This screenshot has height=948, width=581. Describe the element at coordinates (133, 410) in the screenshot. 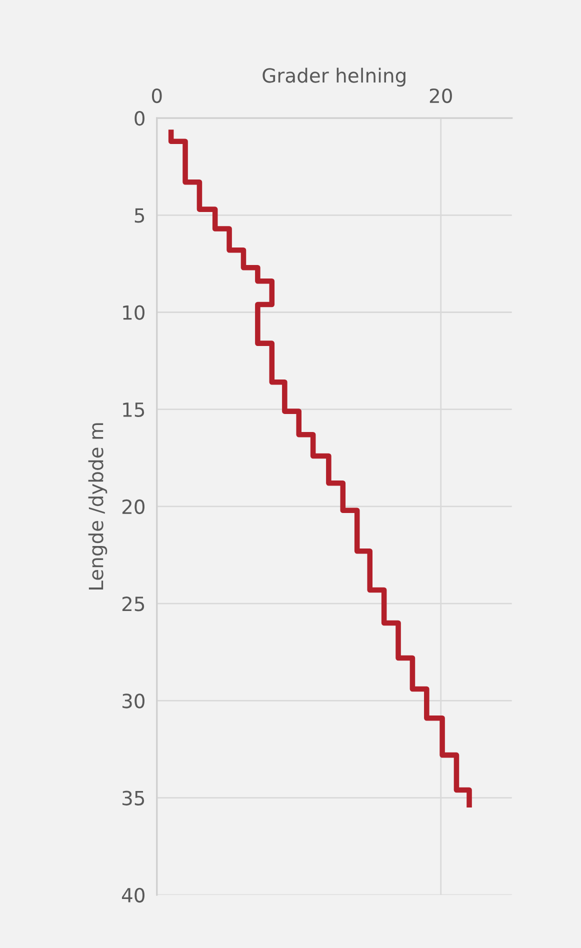

I see `y-tick-label: 15` at that location.